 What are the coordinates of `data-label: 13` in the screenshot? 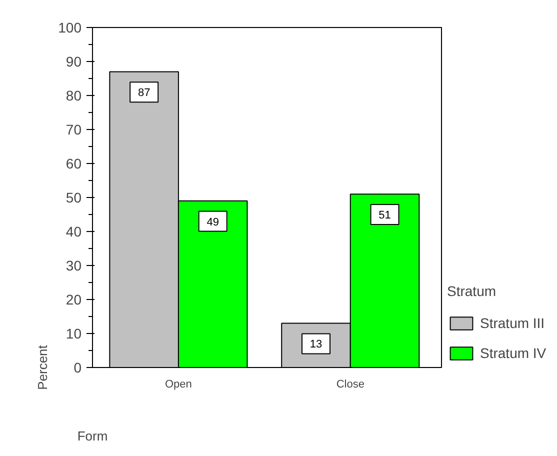 It's located at (316, 344).